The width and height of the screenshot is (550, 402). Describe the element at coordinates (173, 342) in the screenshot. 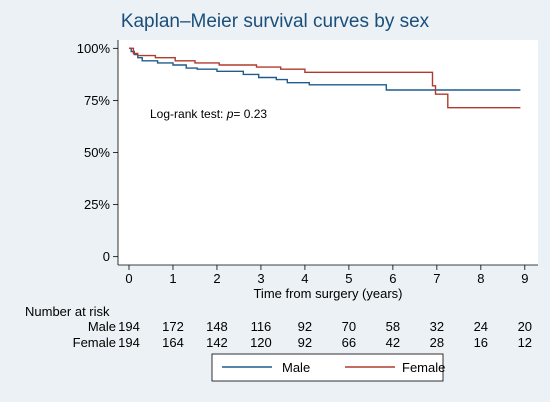

I see `risk-value: 164` at that location.